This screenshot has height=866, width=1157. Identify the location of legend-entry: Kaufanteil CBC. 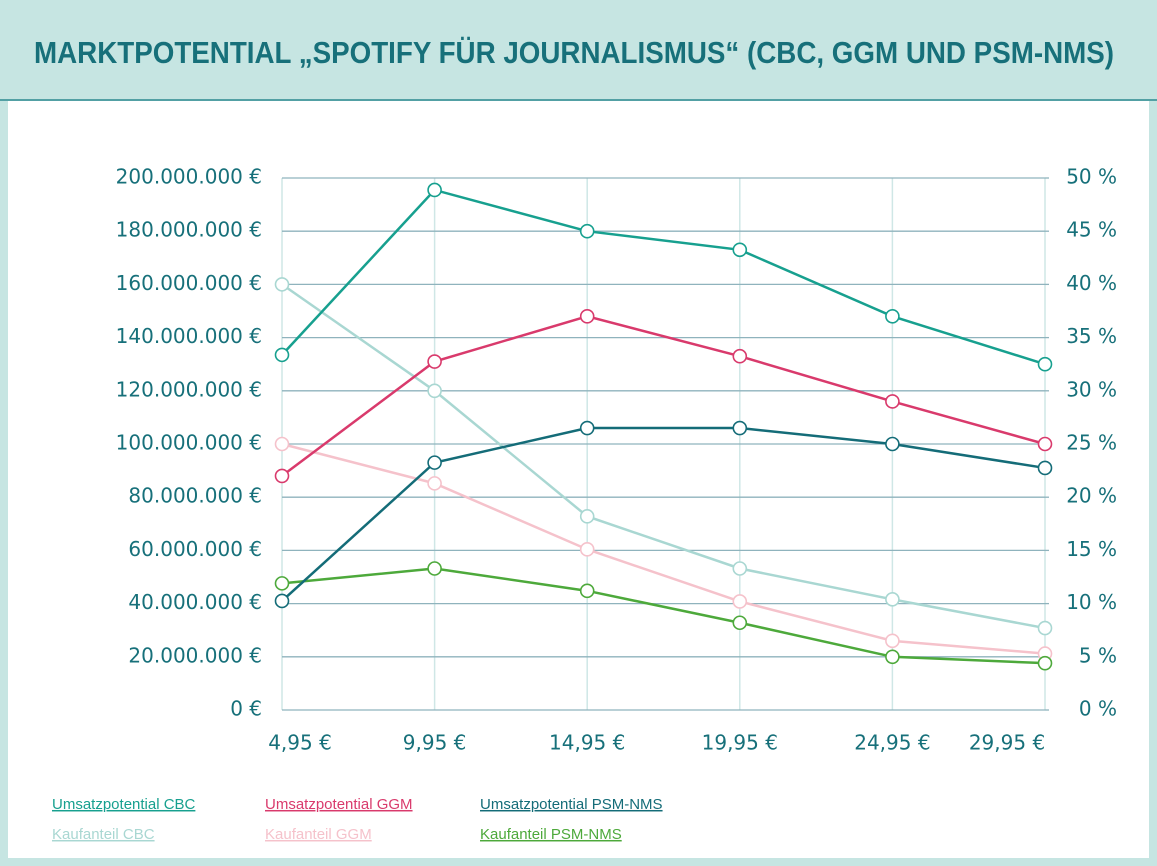
(103, 834).